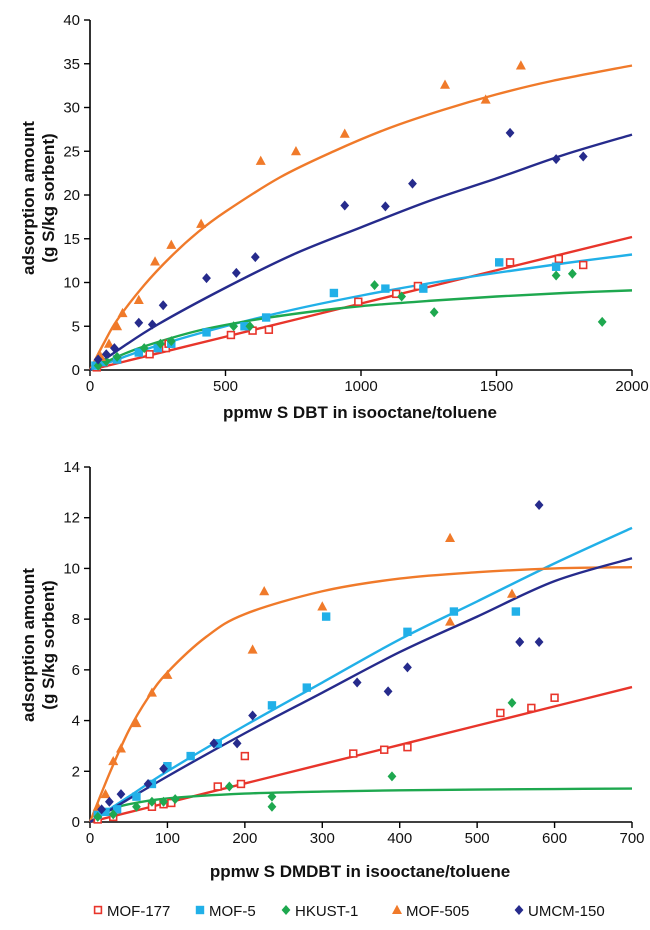 The height and width of the screenshot is (930, 650). I want to click on top-y-tick-label: 20, so click(71, 195).